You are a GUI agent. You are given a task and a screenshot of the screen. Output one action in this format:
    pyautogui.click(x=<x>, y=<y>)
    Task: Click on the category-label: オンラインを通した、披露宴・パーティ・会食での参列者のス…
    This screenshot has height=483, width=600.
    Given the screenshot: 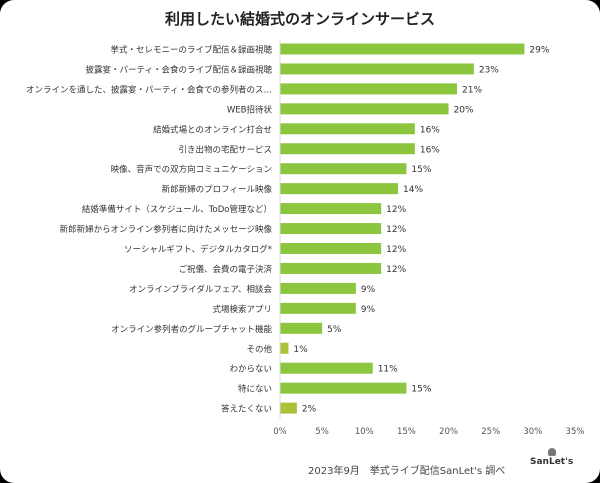 What is the action you would take?
    pyautogui.click(x=149, y=89)
    